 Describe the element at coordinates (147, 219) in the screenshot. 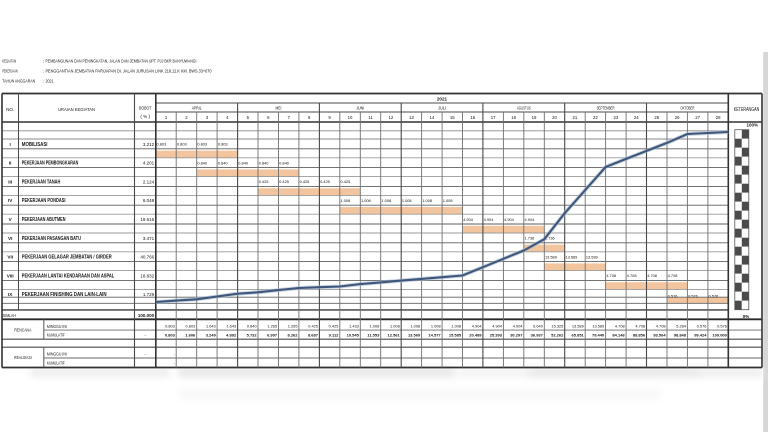

I see `svg-text: 19.616` at that location.